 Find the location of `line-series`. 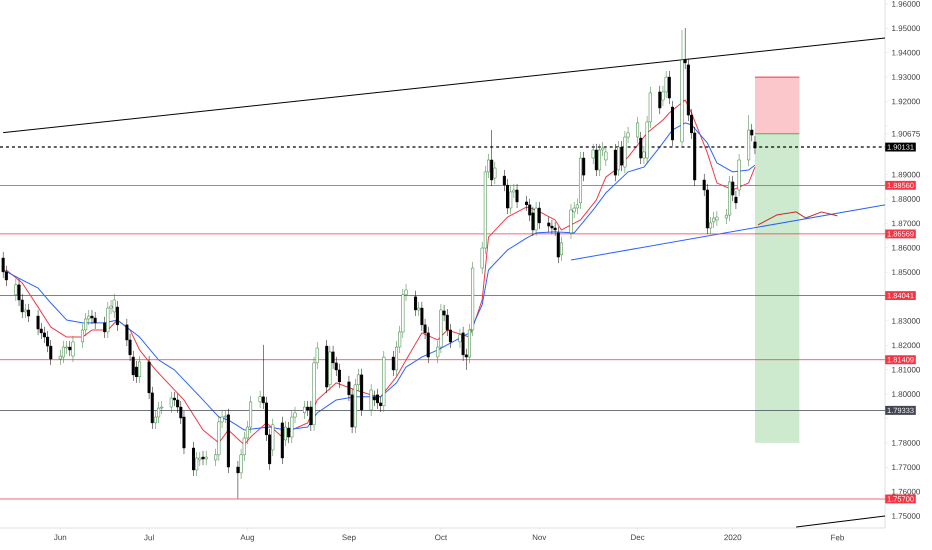

line-series is located at coordinates (798, 218).